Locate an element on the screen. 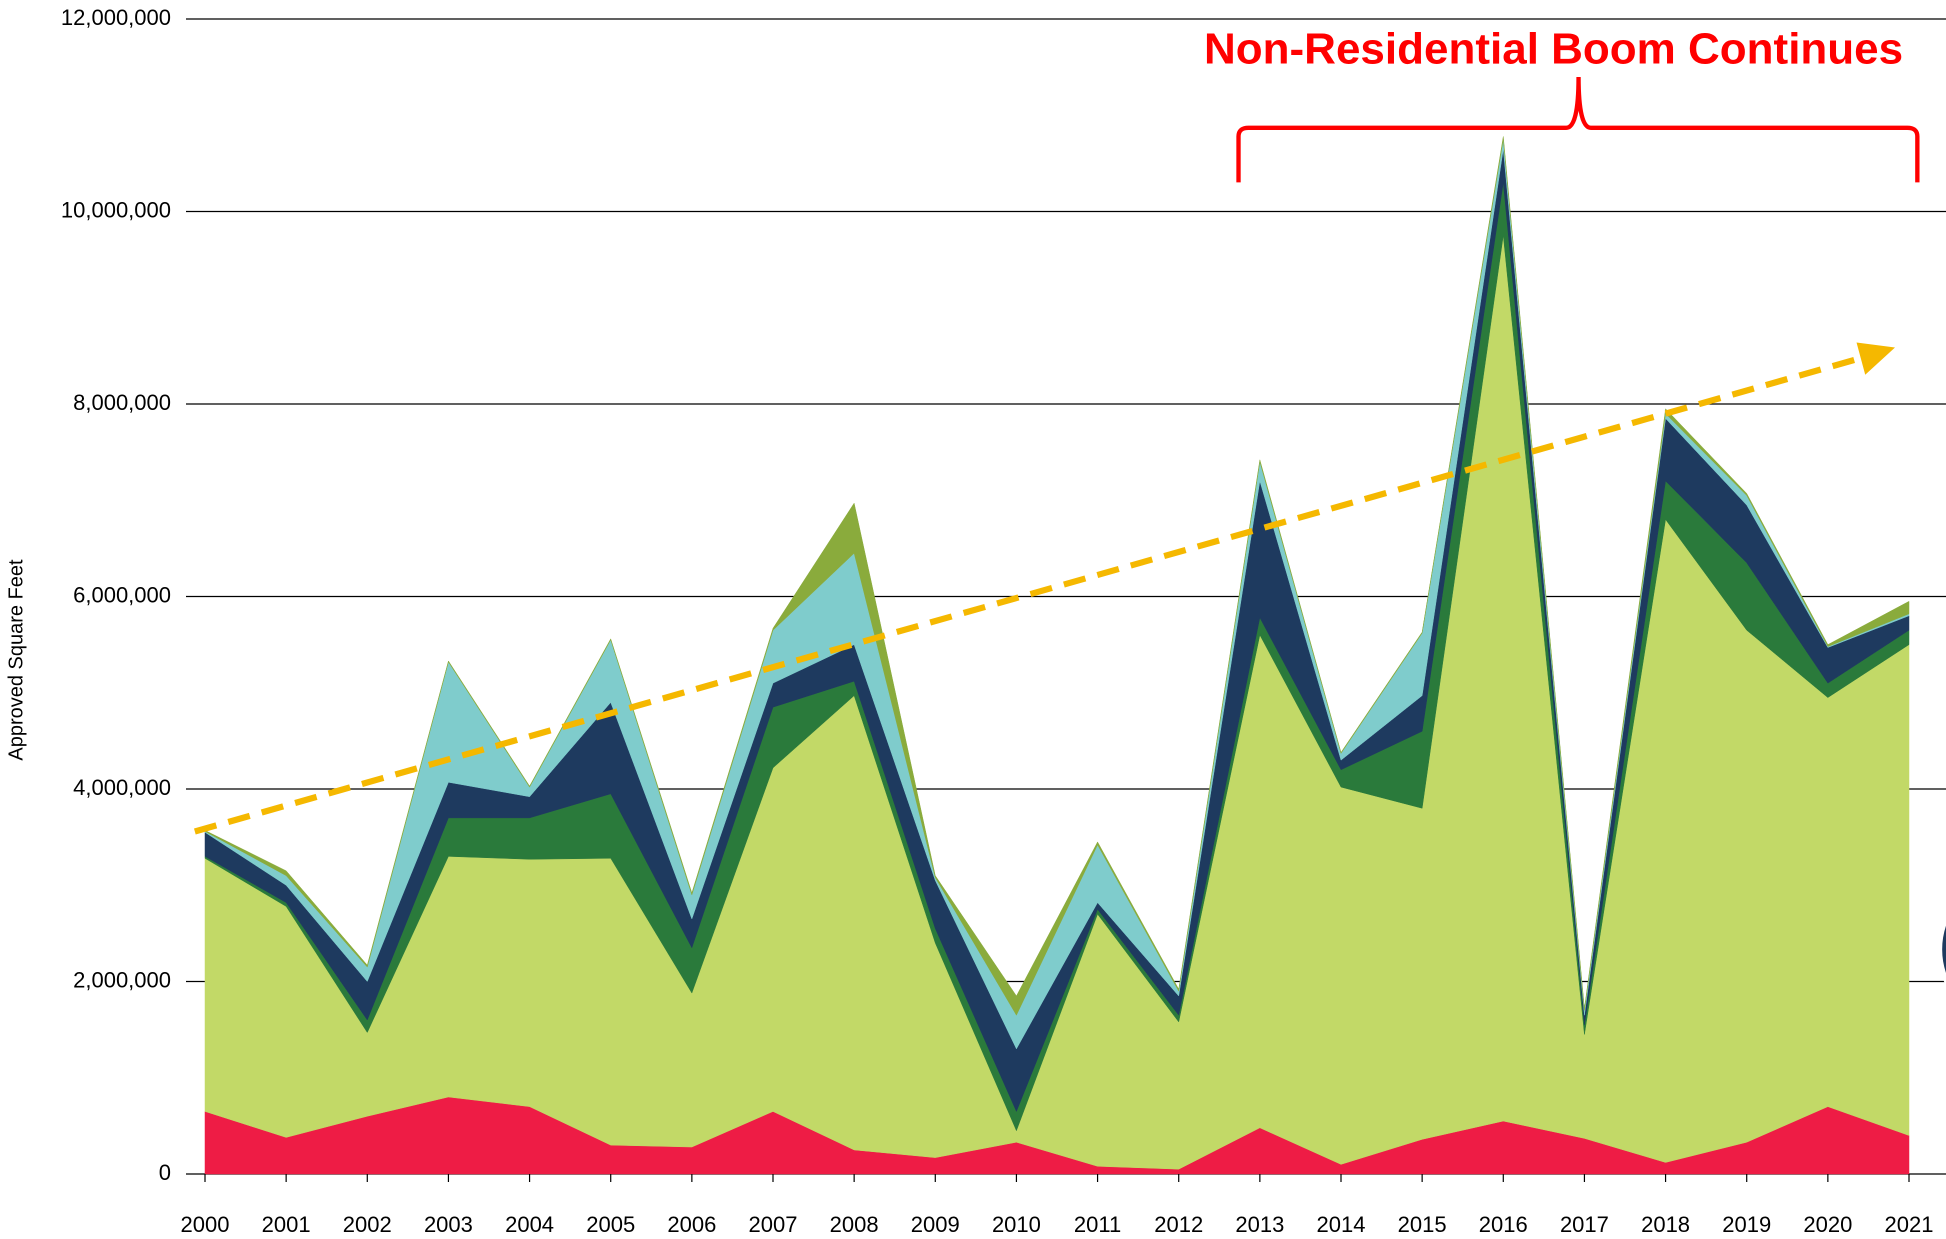  x-tick-label: 2014 is located at coordinates (1341, 1224).